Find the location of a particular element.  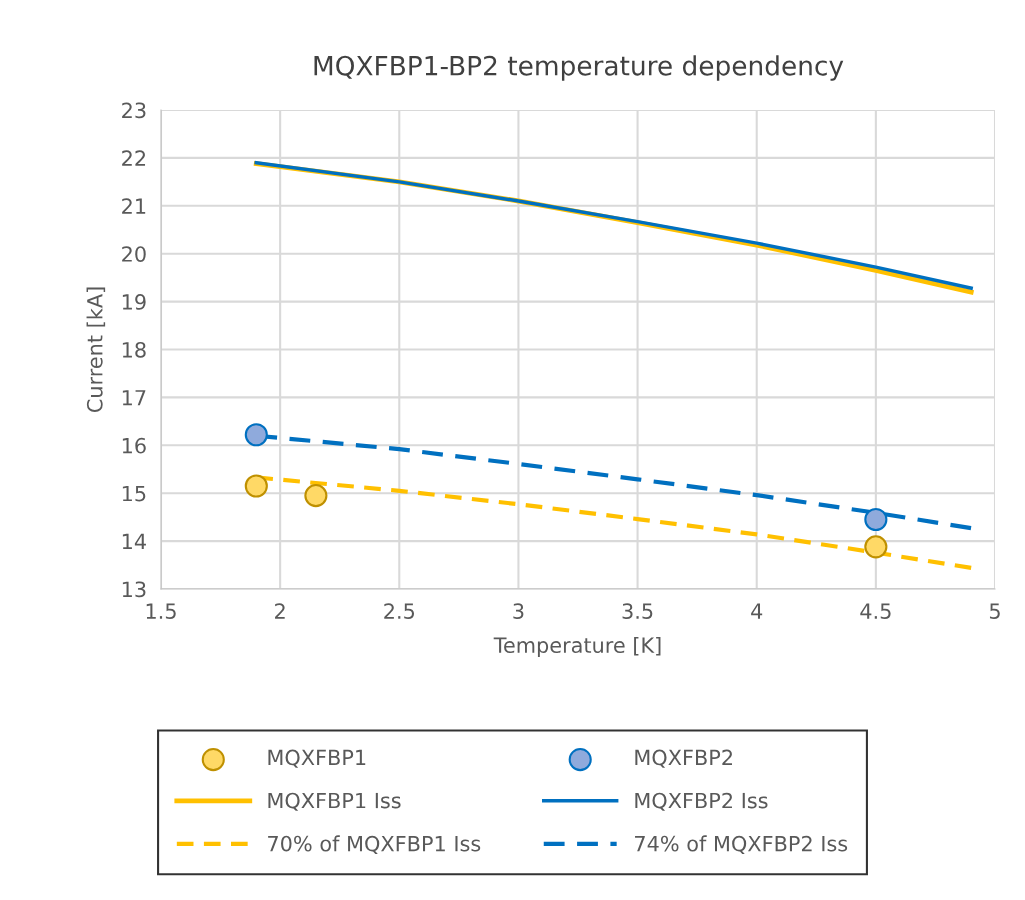

x-tick-label: 3.5 is located at coordinates (637, 611).